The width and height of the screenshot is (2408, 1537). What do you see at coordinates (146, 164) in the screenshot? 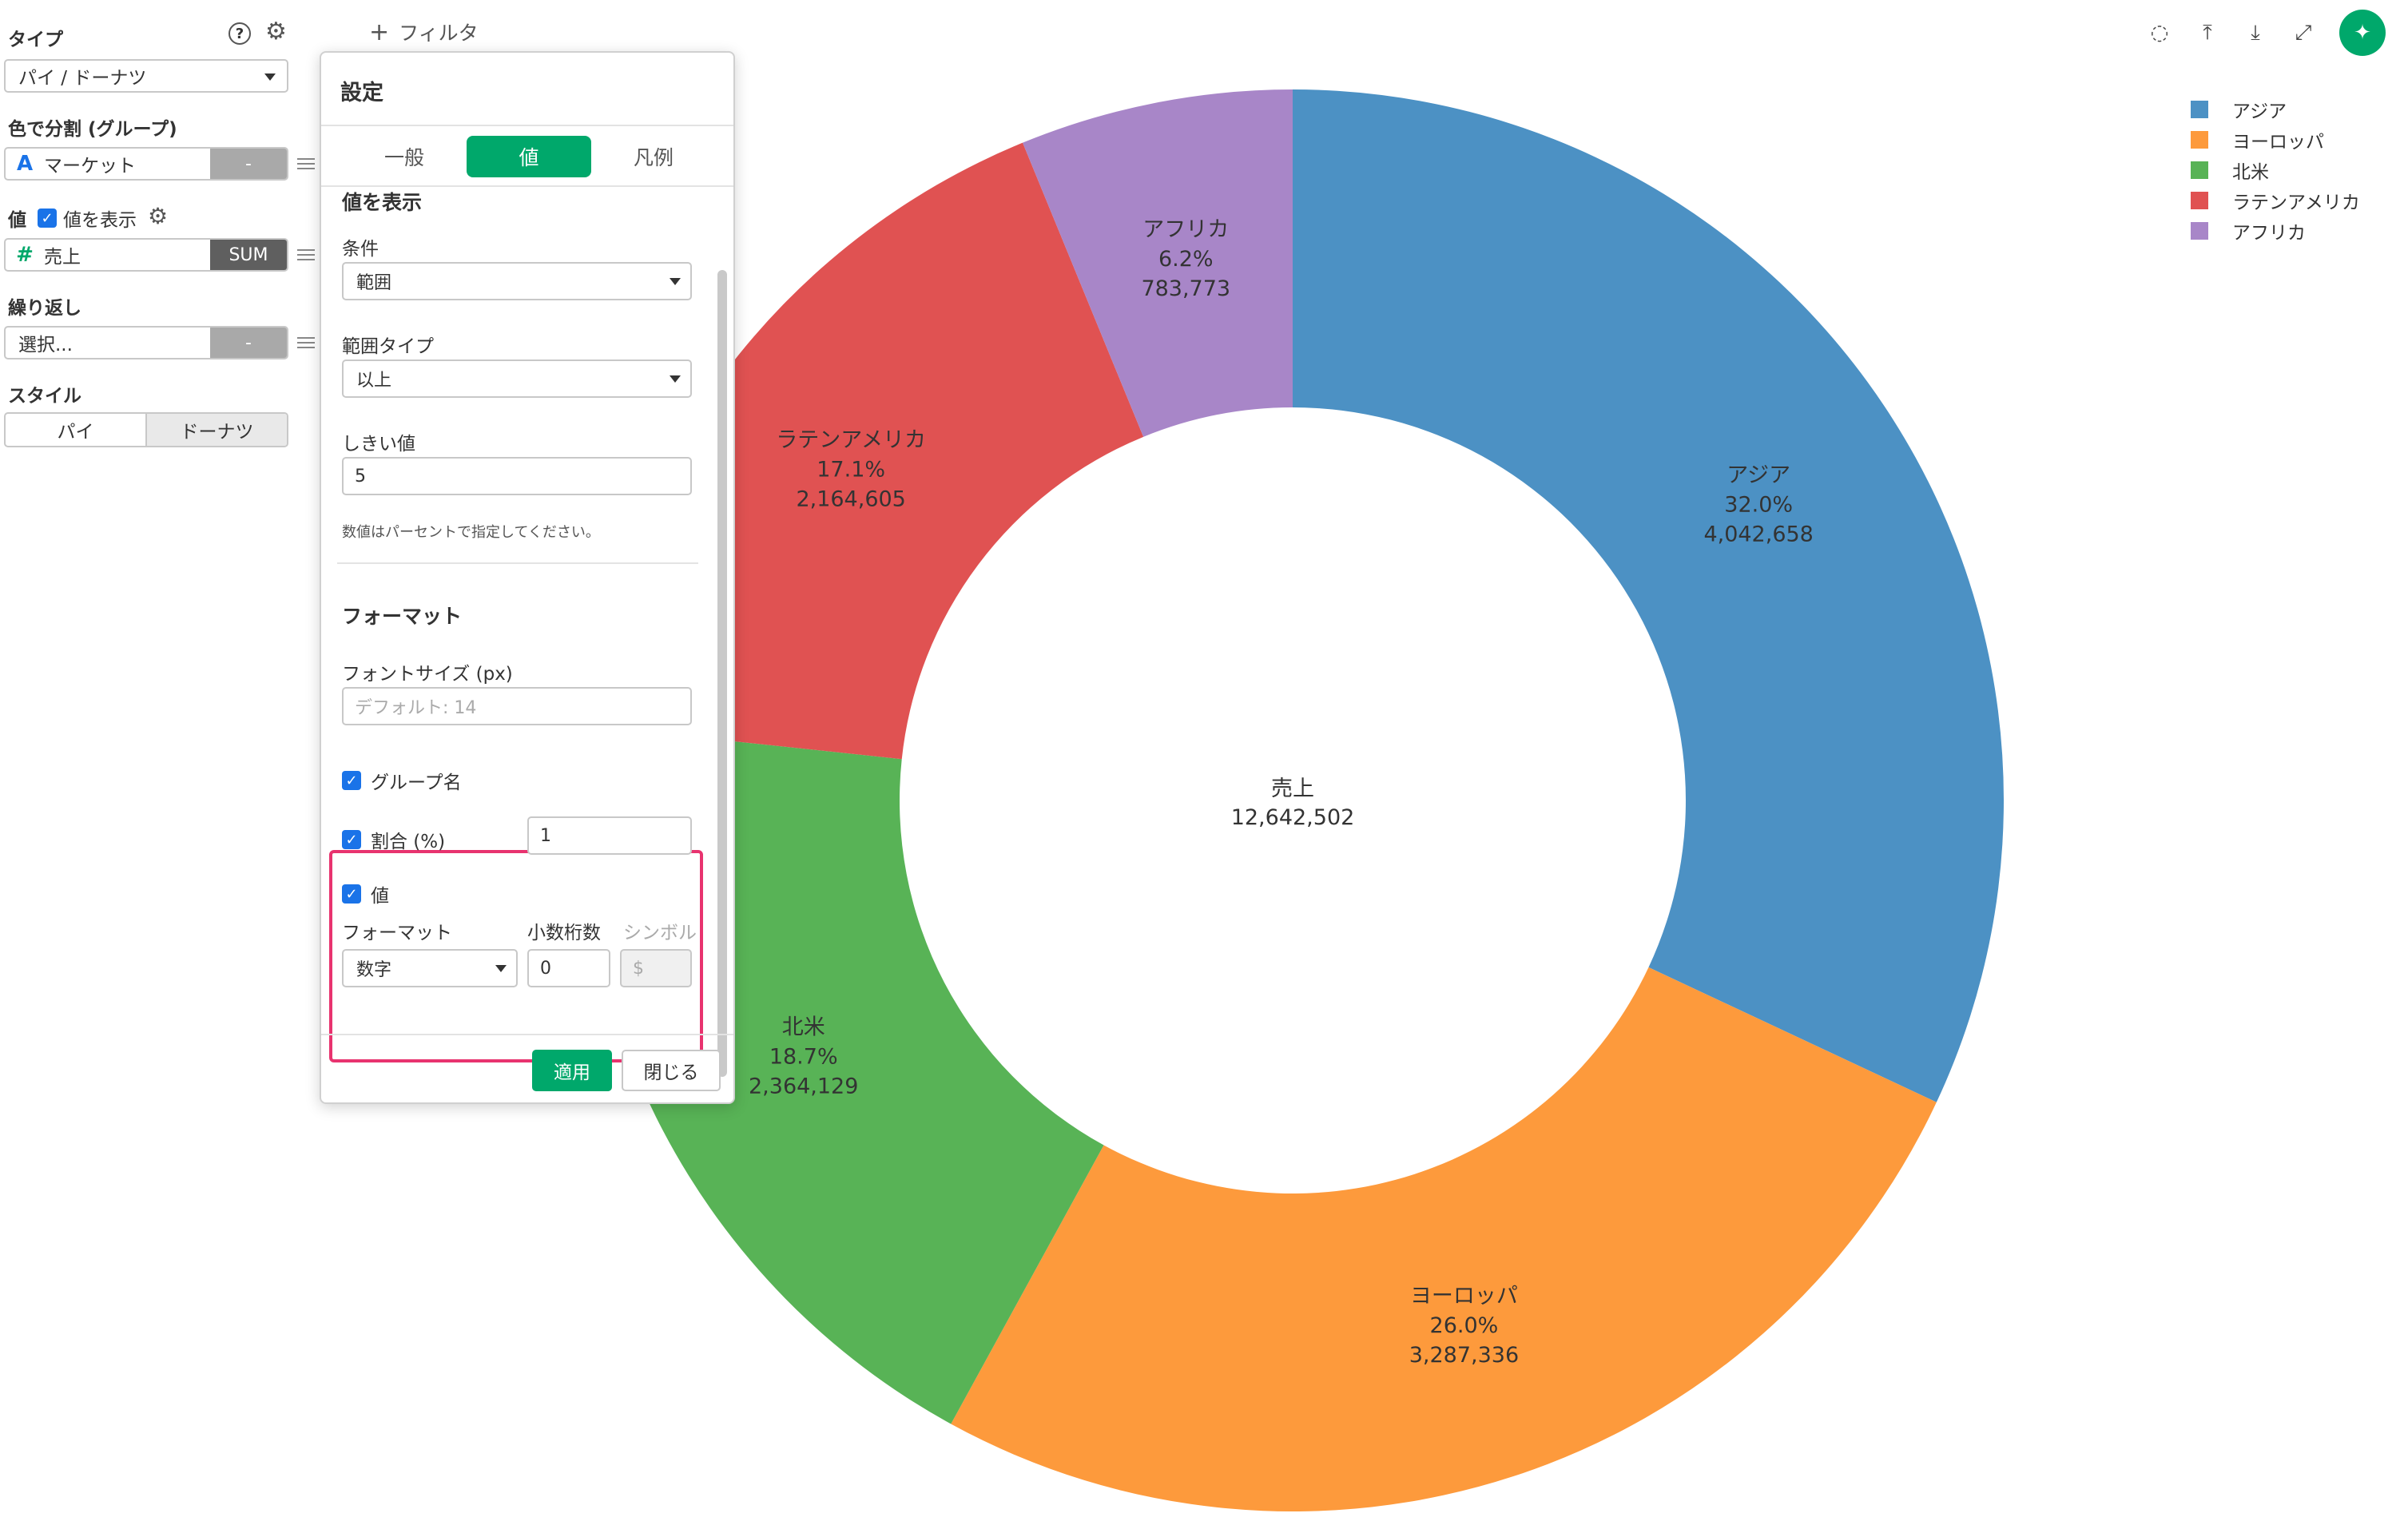
I see `color-field: A マーケット -` at bounding box center [146, 164].